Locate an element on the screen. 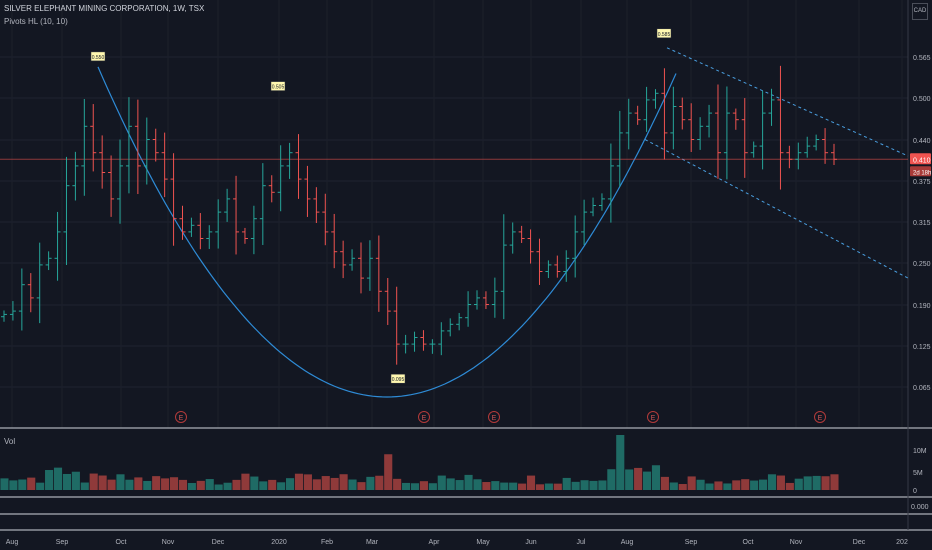  volume-legend: Vol is located at coordinates (10, 441).